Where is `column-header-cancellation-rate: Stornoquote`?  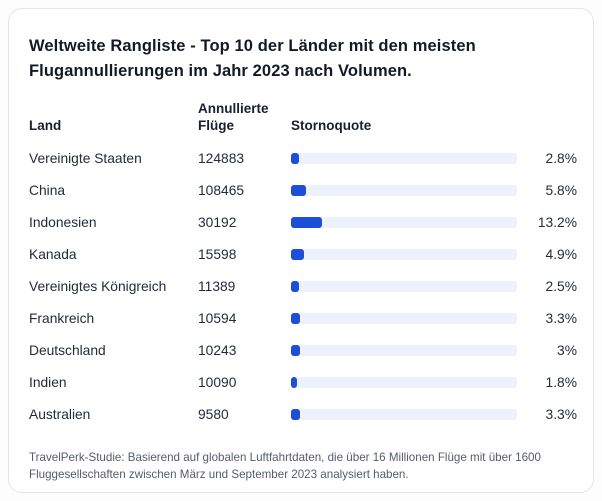 column-header-cancellation-rate: Stornoquote is located at coordinates (331, 125).